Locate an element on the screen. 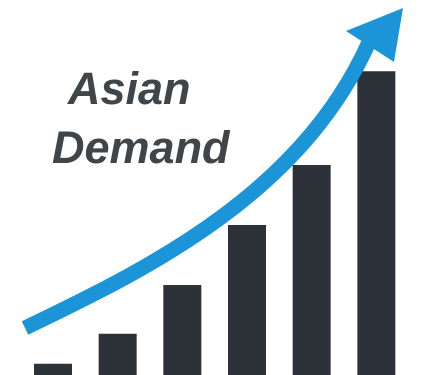 Image resolution: width=425 pixels, height=375 pixels. chart-title-line-1: Asian is located at coordinates (129, 88).